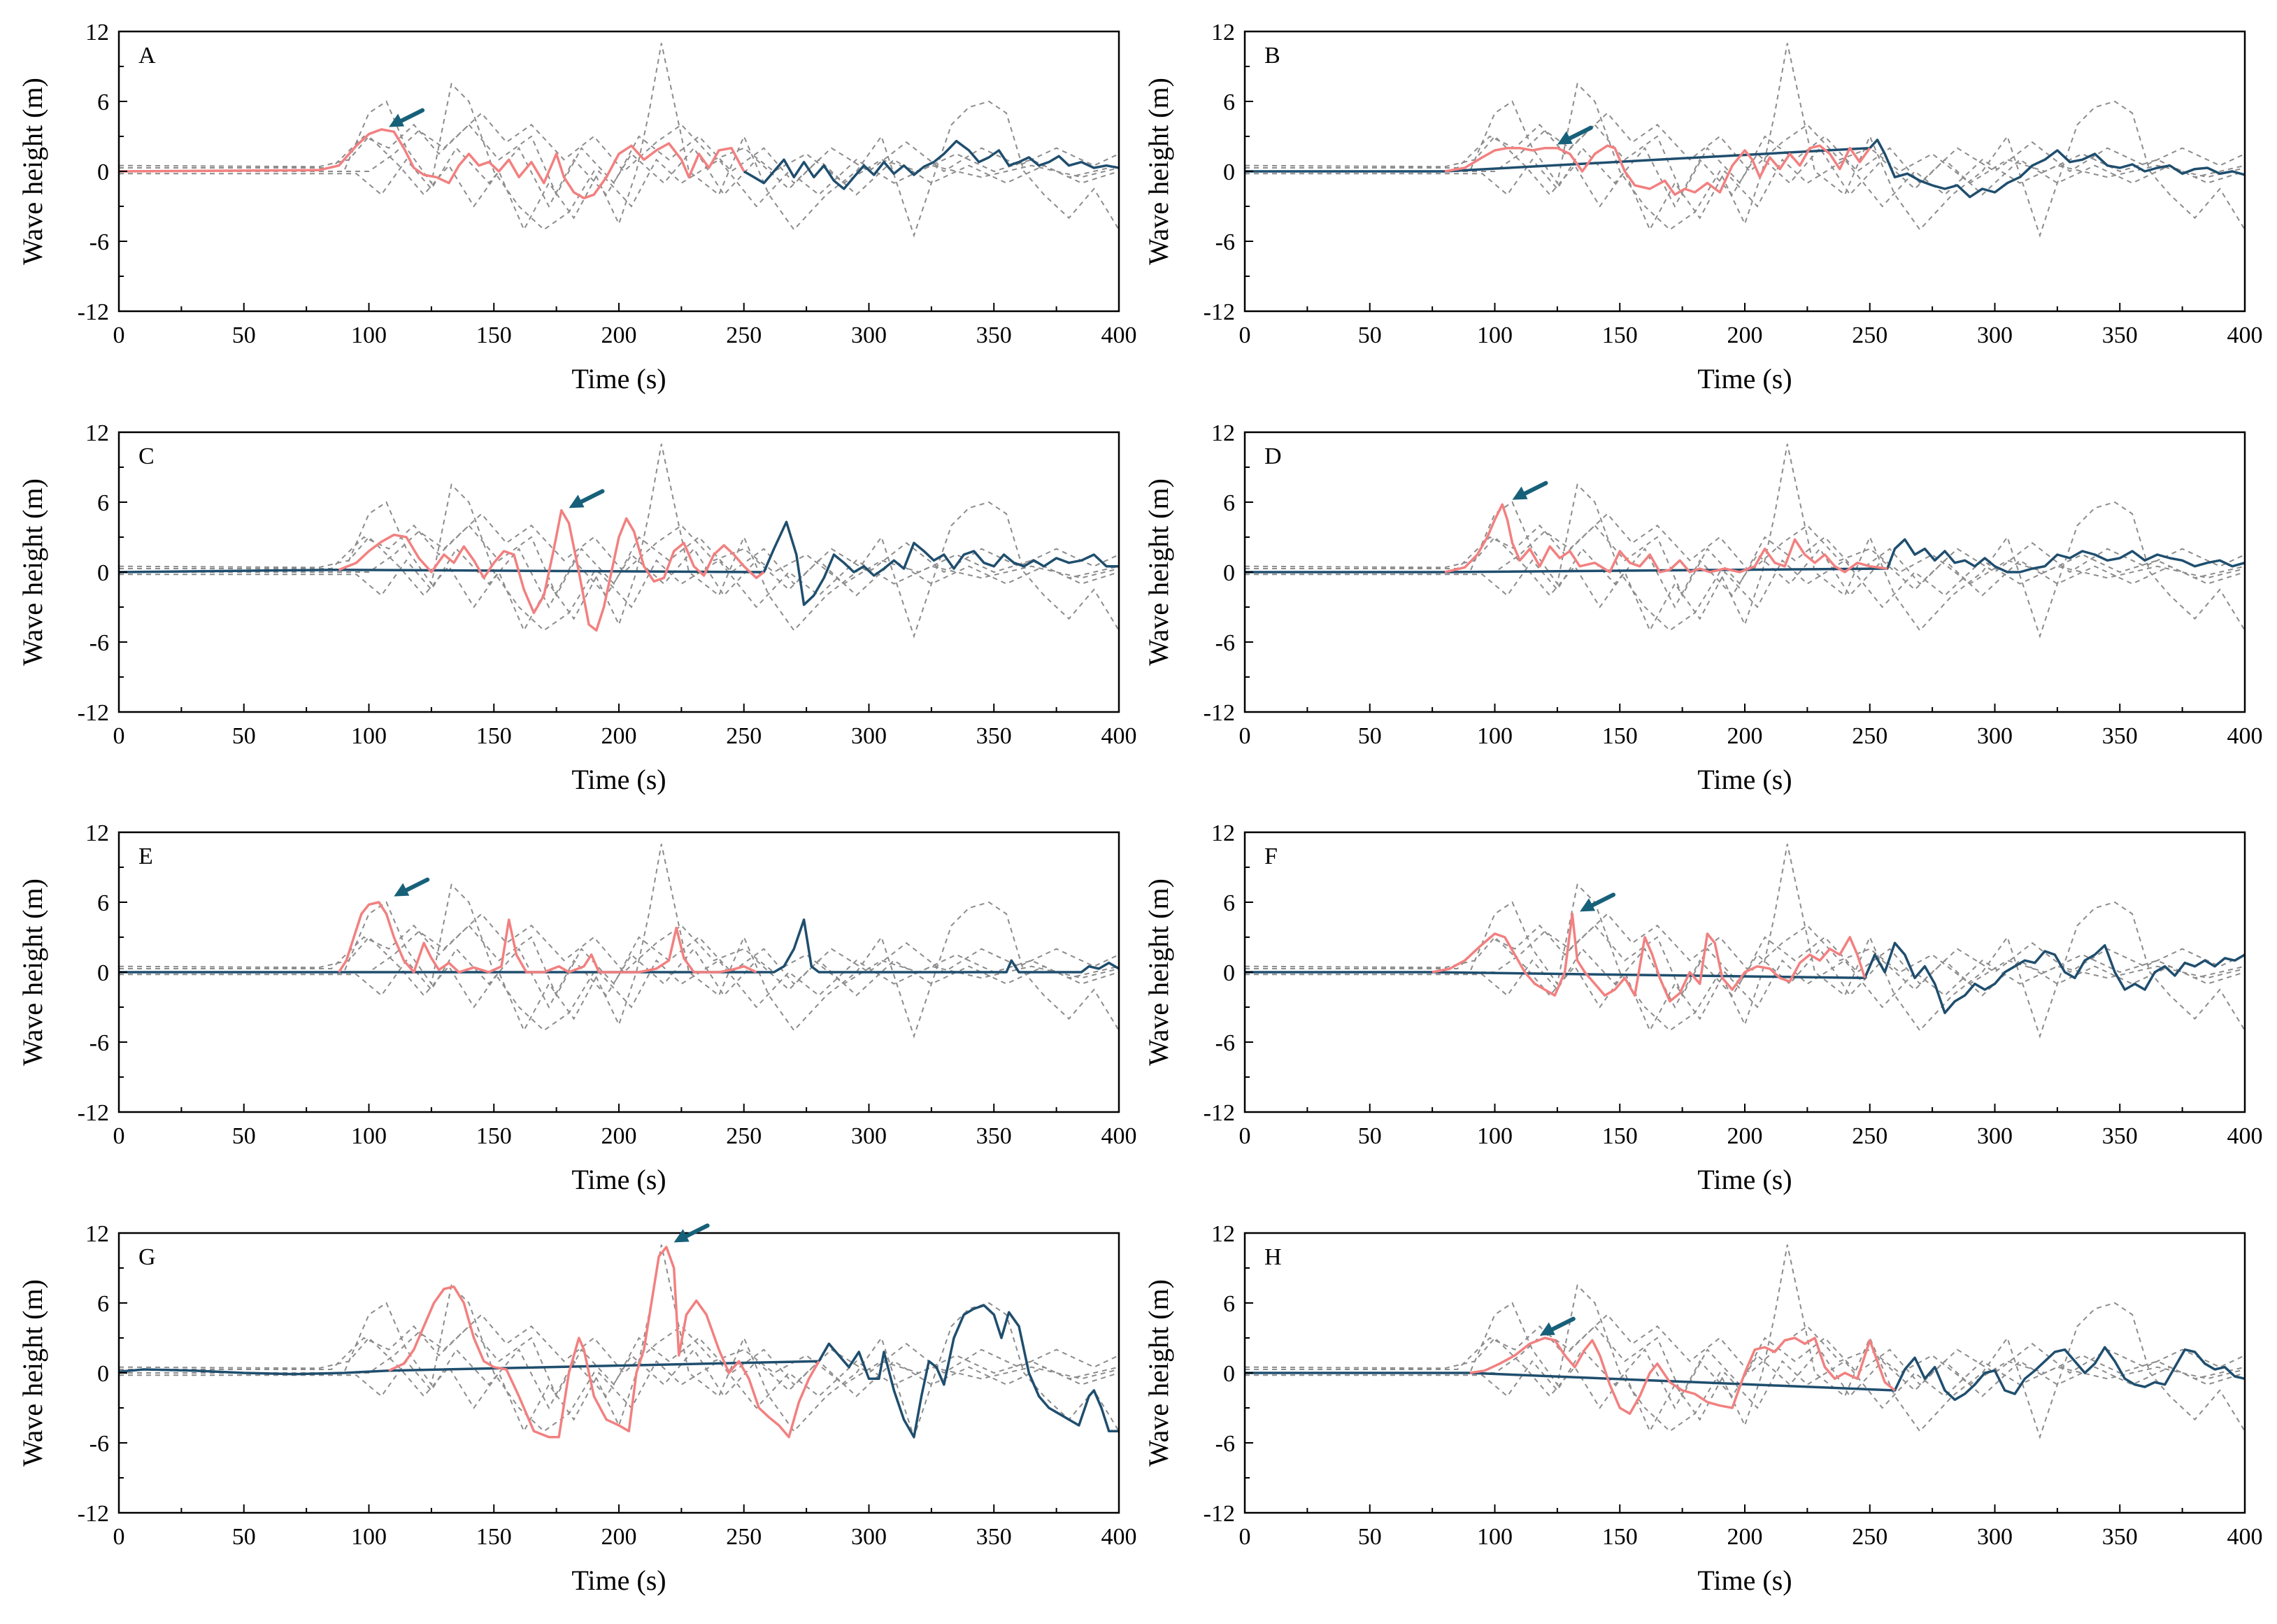 This screenshot has height=1624, width=2277. Describe the element at coordinates (146, 456) in the screenshot. I see `panel-label: C` at that location.